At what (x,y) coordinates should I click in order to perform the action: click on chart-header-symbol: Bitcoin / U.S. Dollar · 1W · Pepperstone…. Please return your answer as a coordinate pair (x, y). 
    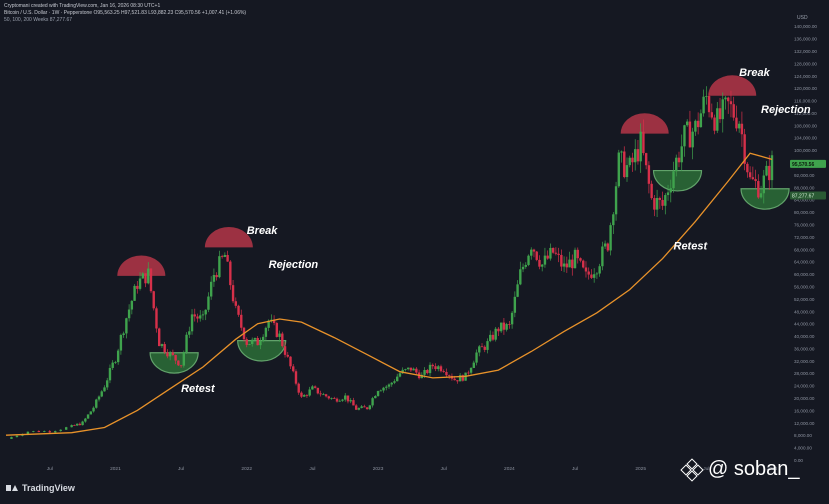
    Looking at the image, I should click on (125, 13).